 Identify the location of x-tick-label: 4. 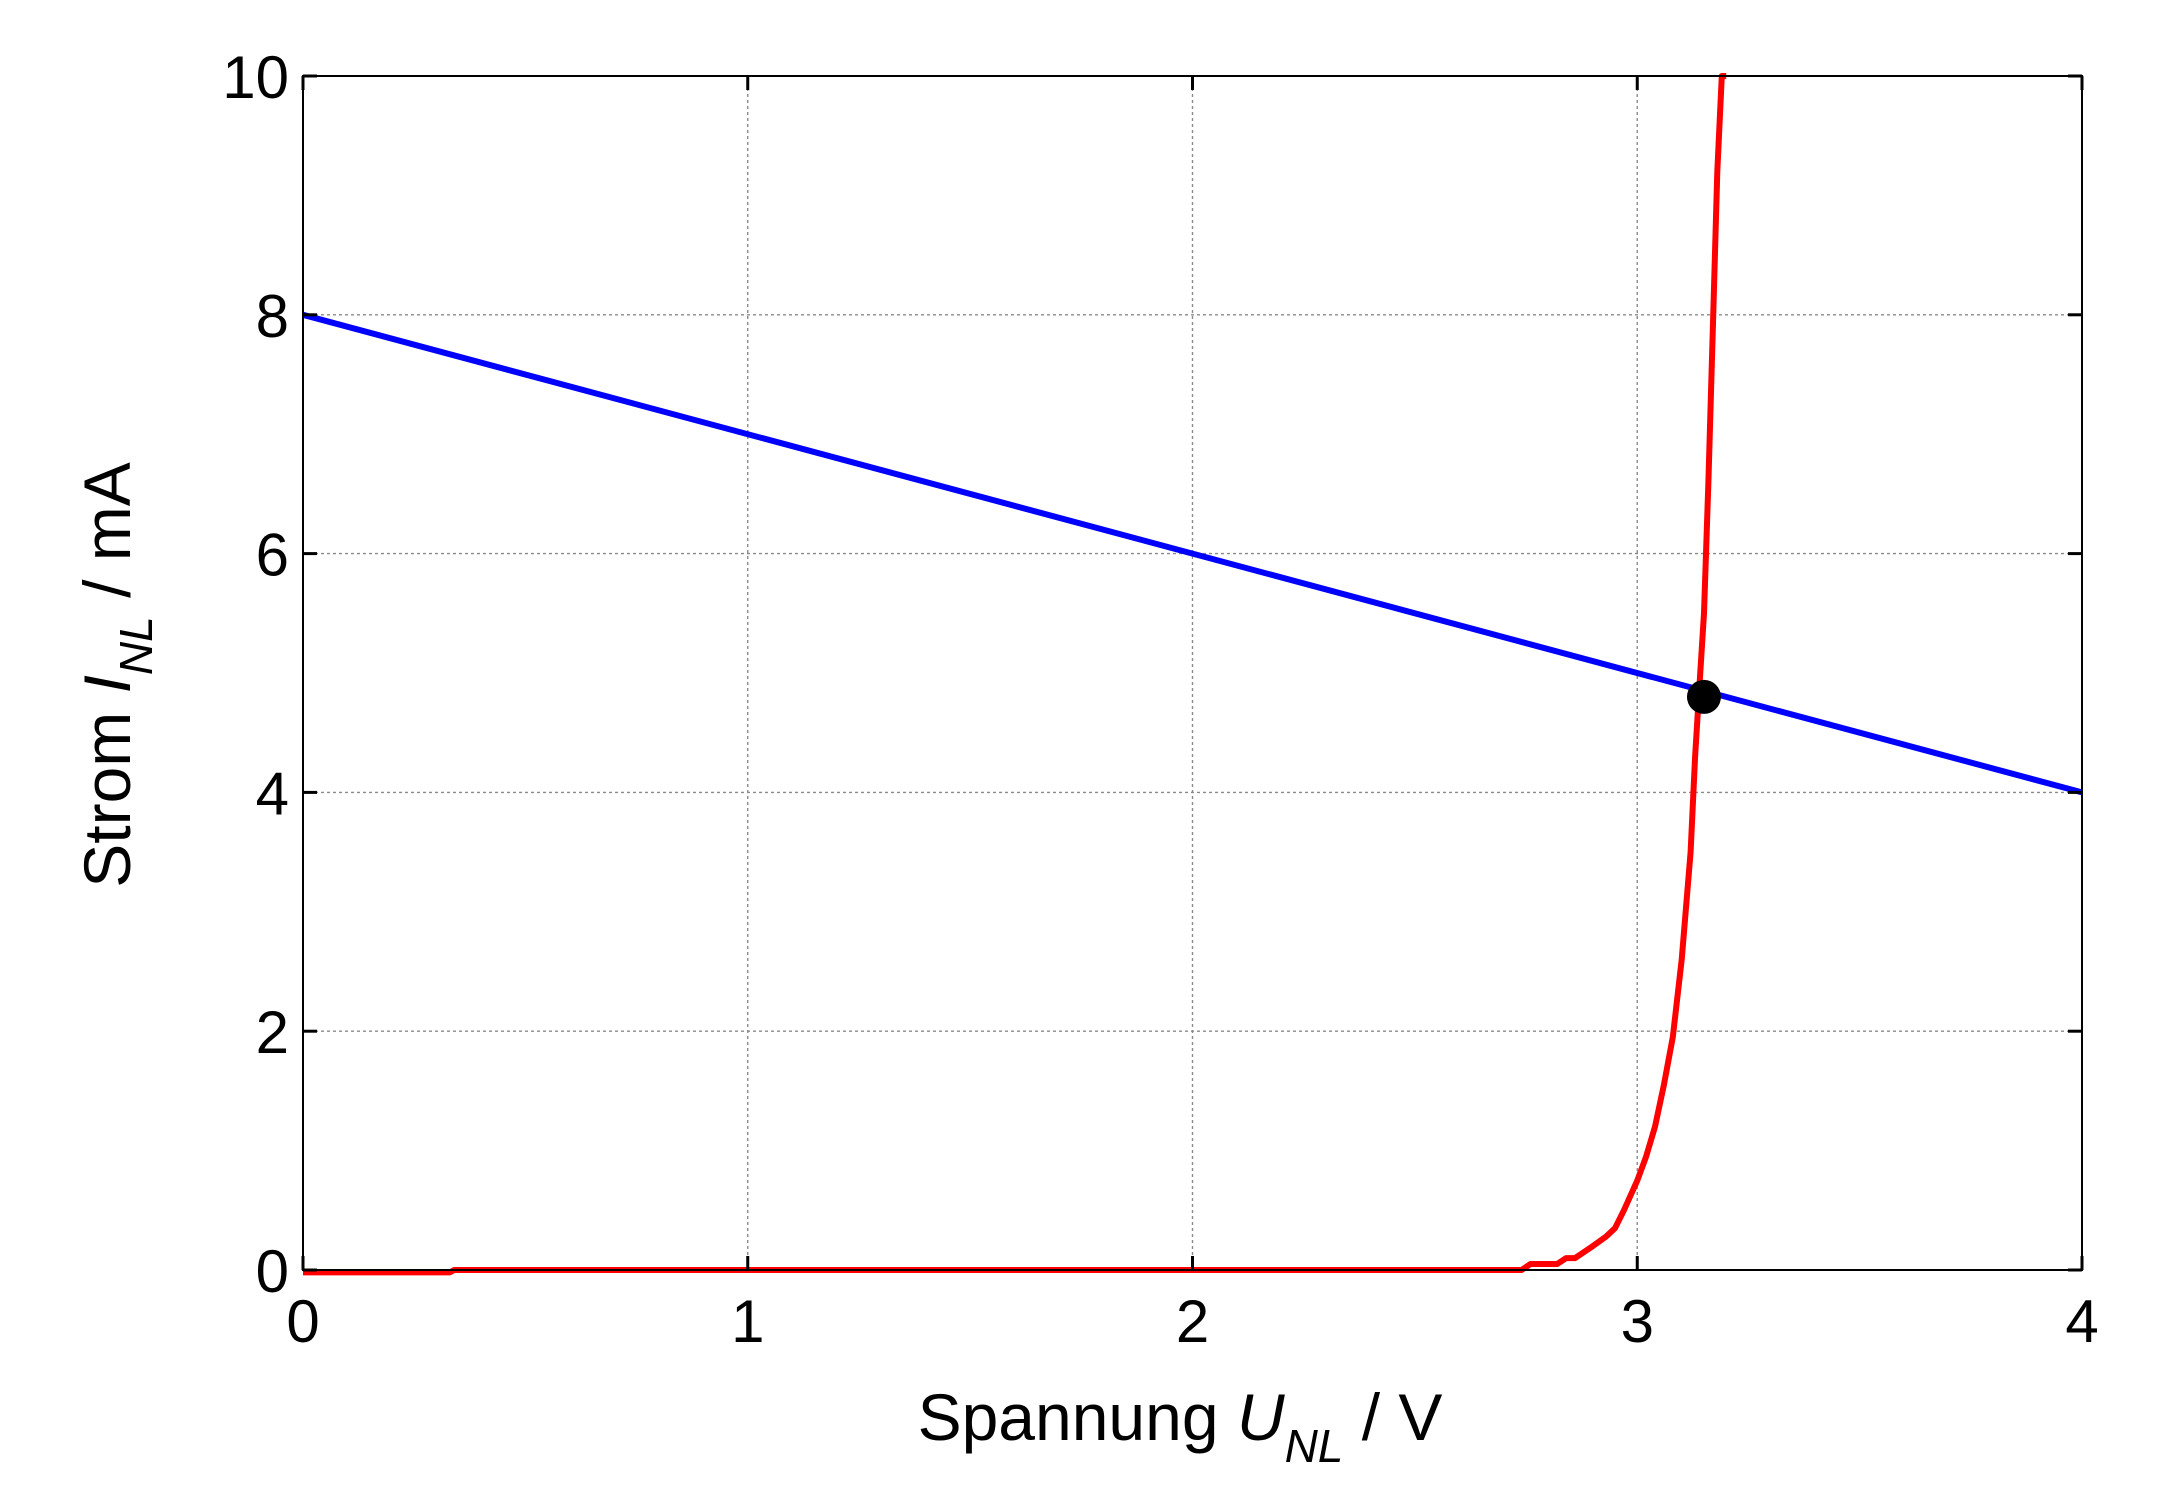
(2081, 1321).